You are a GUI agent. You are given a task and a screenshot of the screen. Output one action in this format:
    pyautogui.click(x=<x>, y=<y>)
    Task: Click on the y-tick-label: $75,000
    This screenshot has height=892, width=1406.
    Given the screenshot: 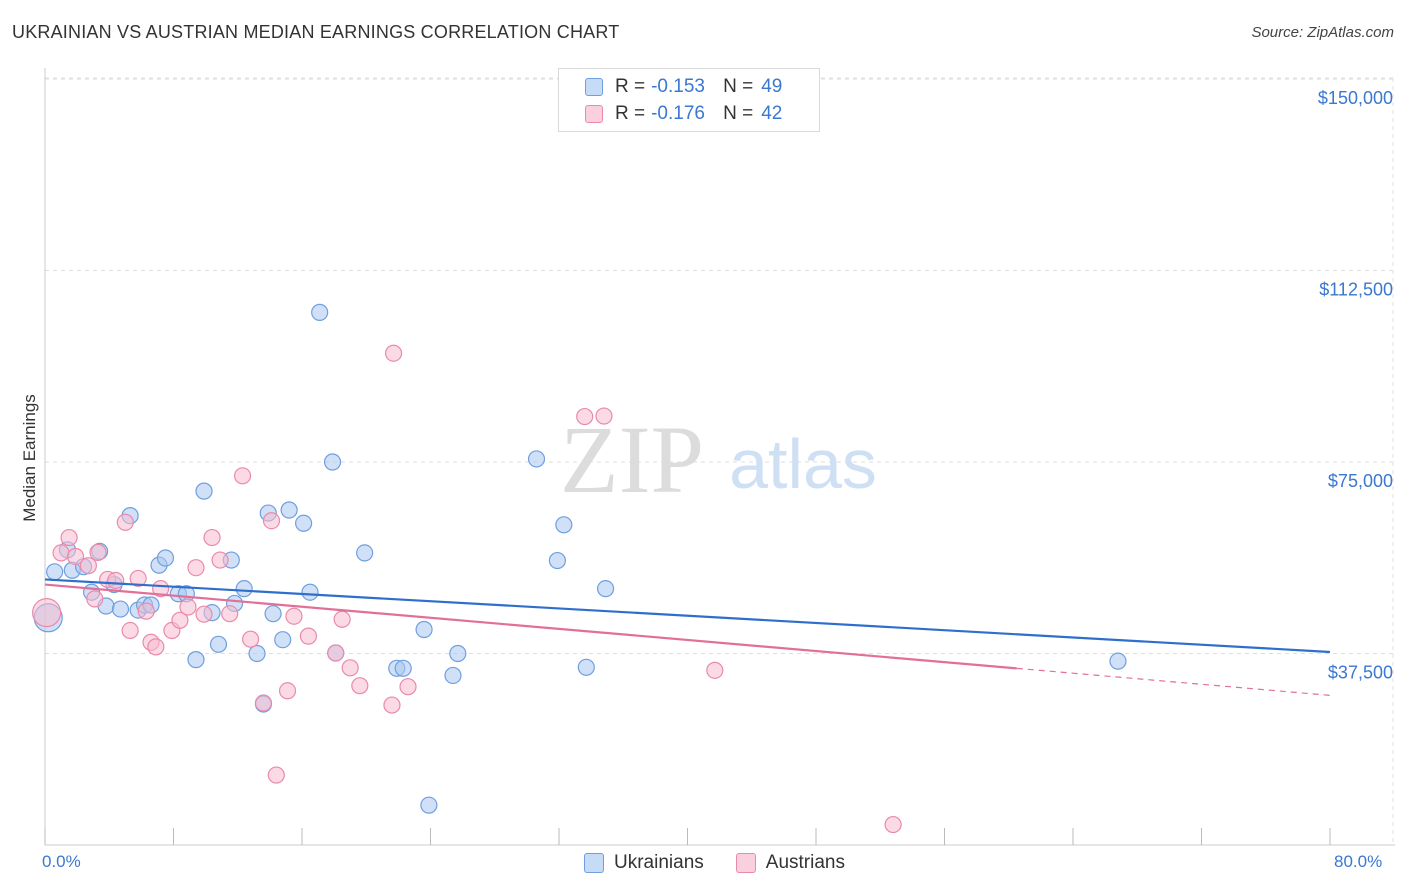 What is the action you would take?
    pyautogui.click(x=1360, y=481)
    